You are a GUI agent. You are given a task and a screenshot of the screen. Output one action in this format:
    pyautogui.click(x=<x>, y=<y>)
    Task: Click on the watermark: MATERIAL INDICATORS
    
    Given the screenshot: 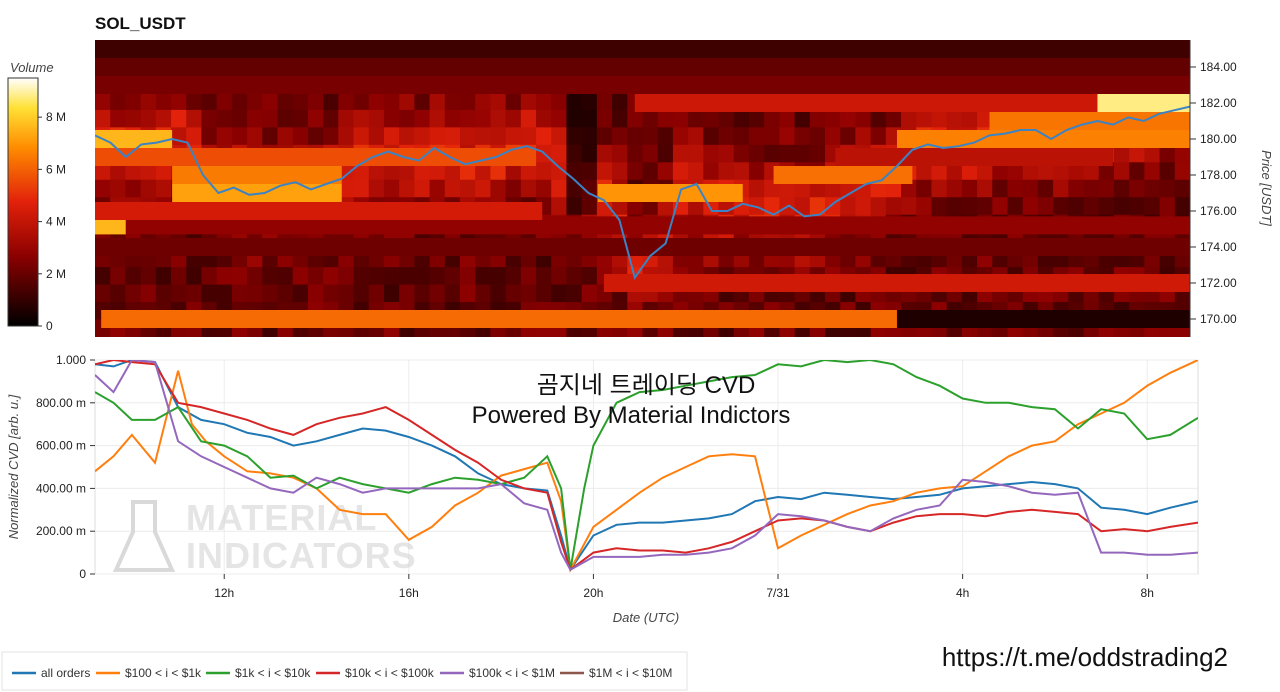 What is the action you would take?
    pyautogui.click(x=264, y=536)
    